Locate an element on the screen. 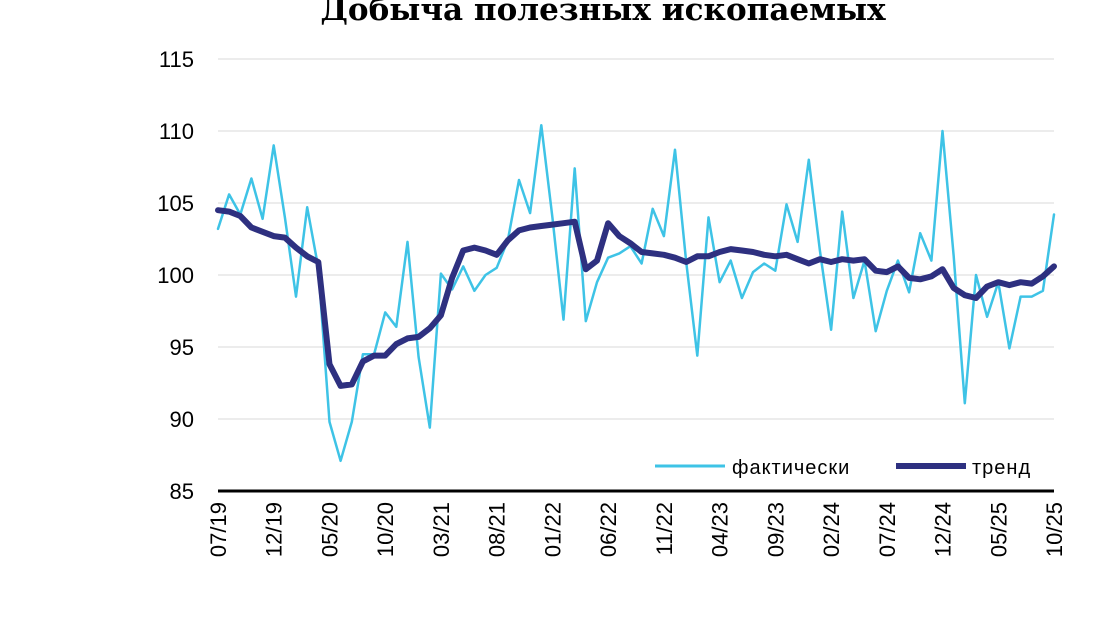 Image resolution: width=1116 pixels, height=628 pixels. y-tick-label: 105 is located at coordinates (175, 203).